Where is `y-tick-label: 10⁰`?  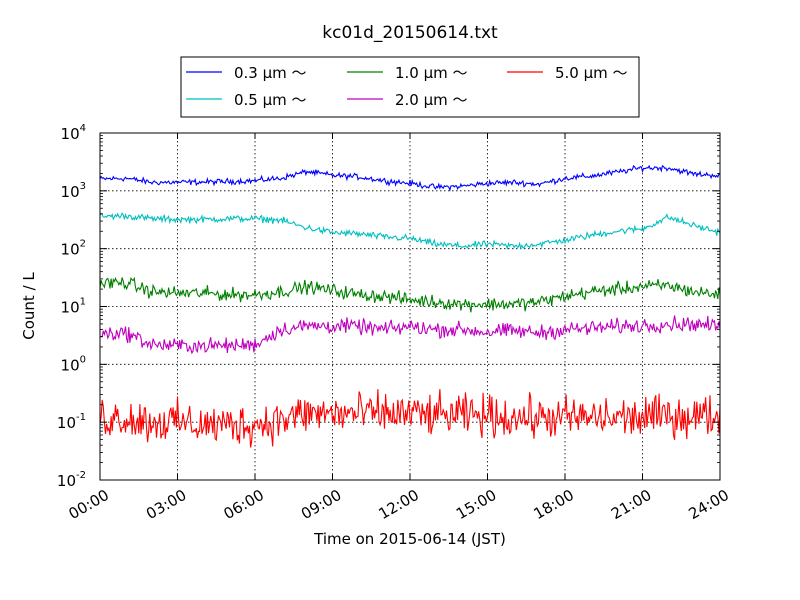
y-tick-label: 10⁰ is located at coordinates (73, 364).